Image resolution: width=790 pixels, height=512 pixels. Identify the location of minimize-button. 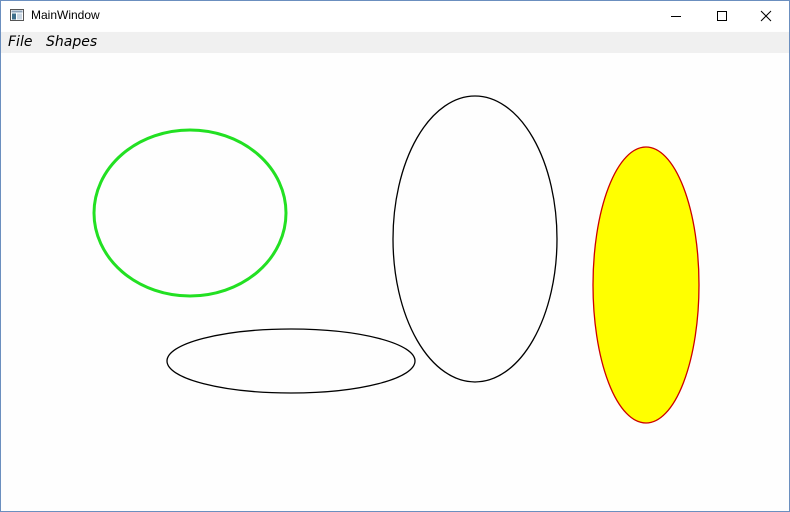
(676, 16).